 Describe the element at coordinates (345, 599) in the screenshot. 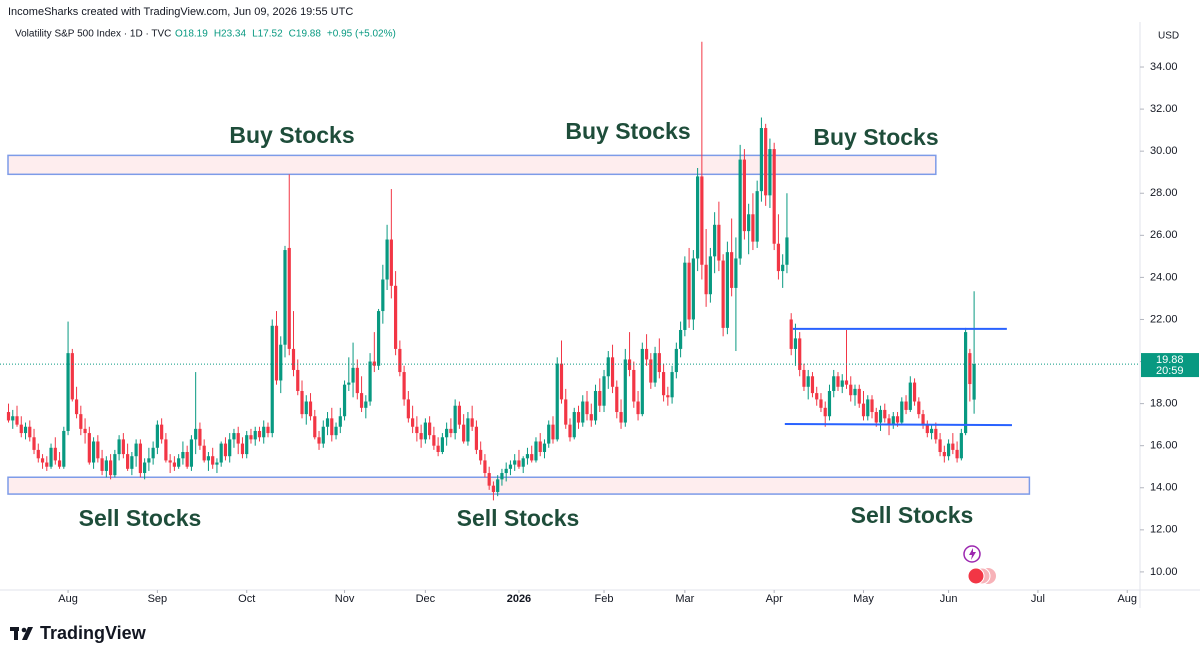

I see `x-tick-label: Nov` at that location.